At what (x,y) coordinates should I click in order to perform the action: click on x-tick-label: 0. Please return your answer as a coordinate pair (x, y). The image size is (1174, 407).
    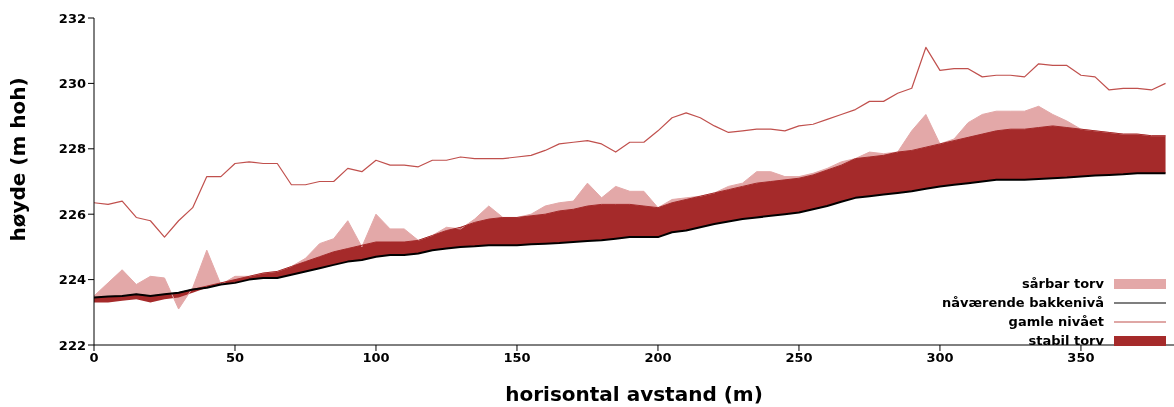
    Looking at the image, I should click on (94, 358).